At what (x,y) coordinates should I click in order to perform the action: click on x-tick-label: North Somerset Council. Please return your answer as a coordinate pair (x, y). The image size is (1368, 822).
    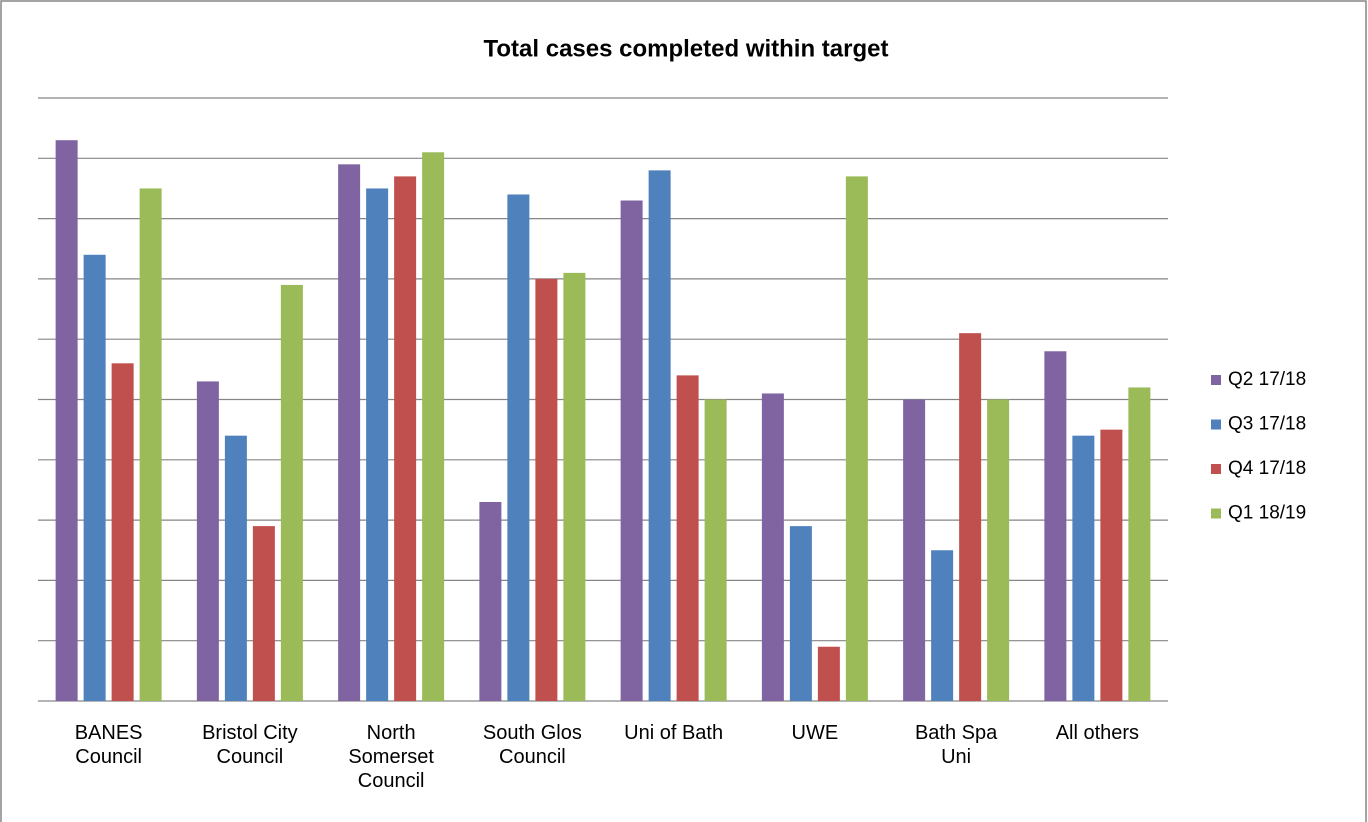
    Looking at the image, I should click on (391, 757).